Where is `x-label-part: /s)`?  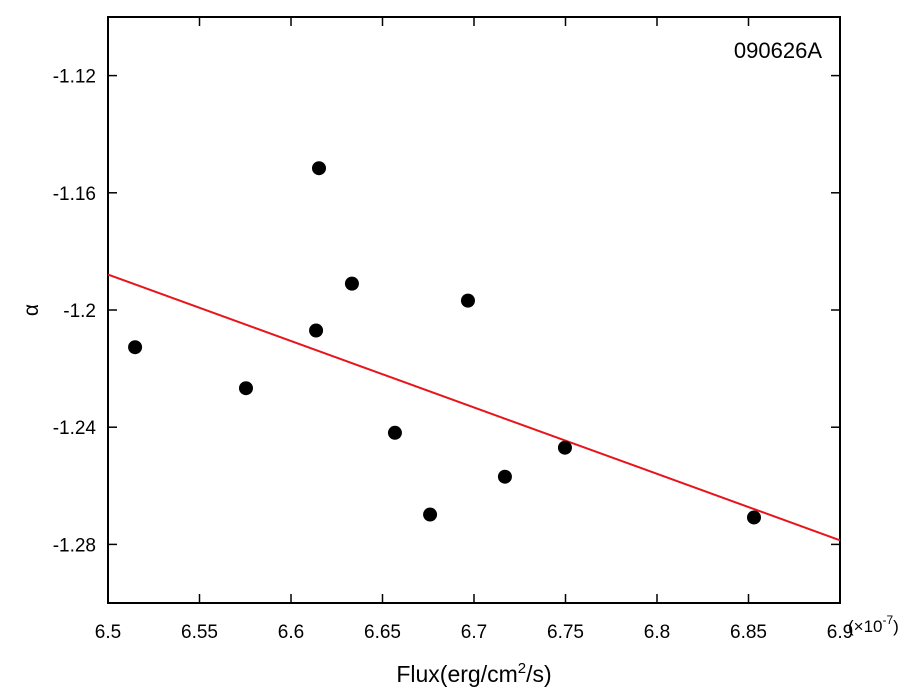 x-label-part: /s) is located at coordinates (539, 674).